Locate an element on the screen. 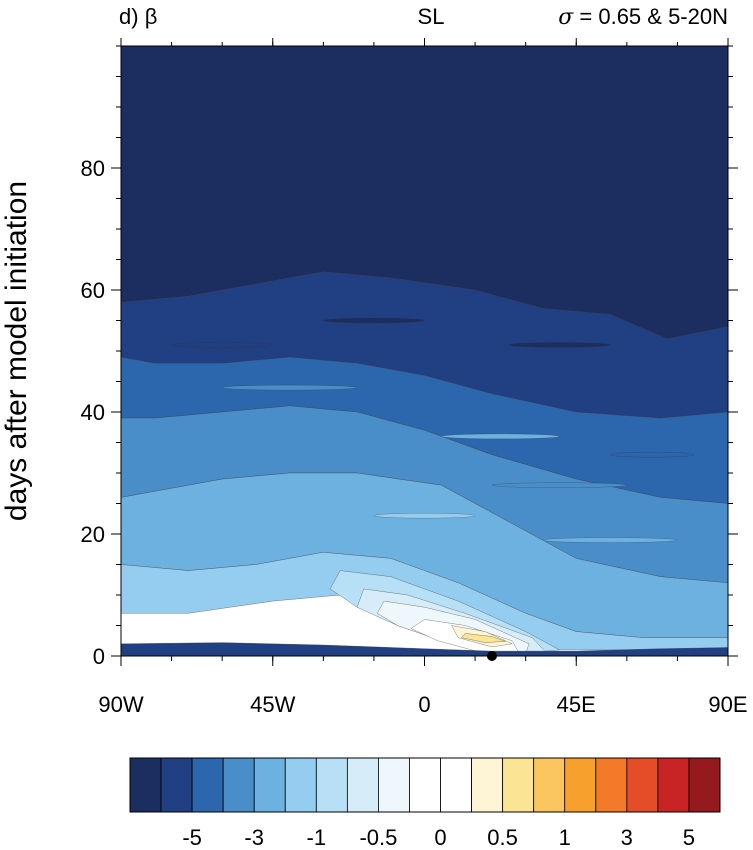 This screenshot has height=850, width=753. colorbar-label-8: 5 is located at coordinates (689, 837).